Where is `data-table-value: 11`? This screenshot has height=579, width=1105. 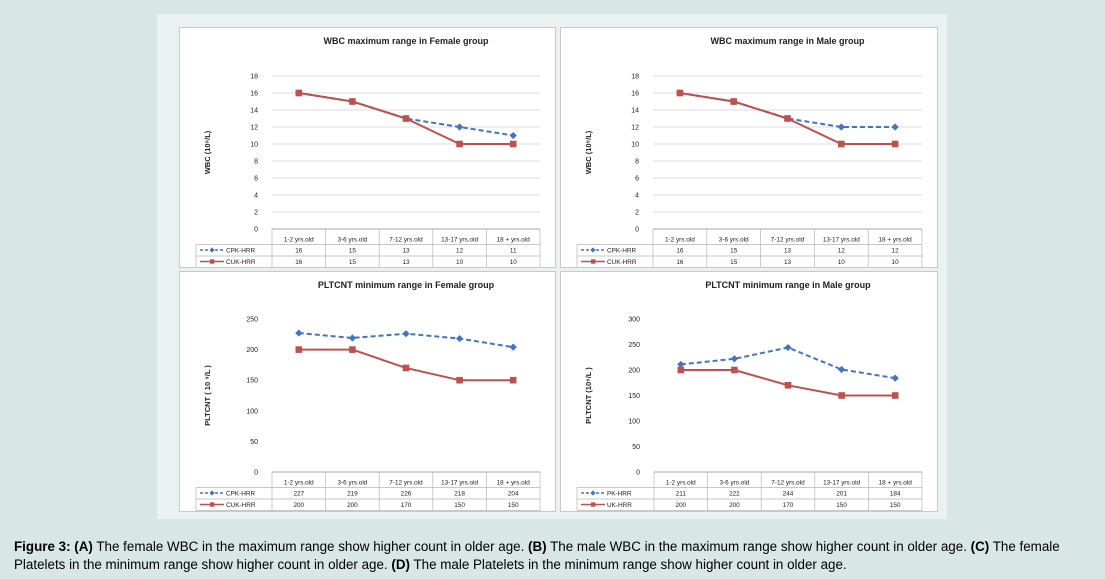 data-table-value: 11 is located at coordinates (513, 251).